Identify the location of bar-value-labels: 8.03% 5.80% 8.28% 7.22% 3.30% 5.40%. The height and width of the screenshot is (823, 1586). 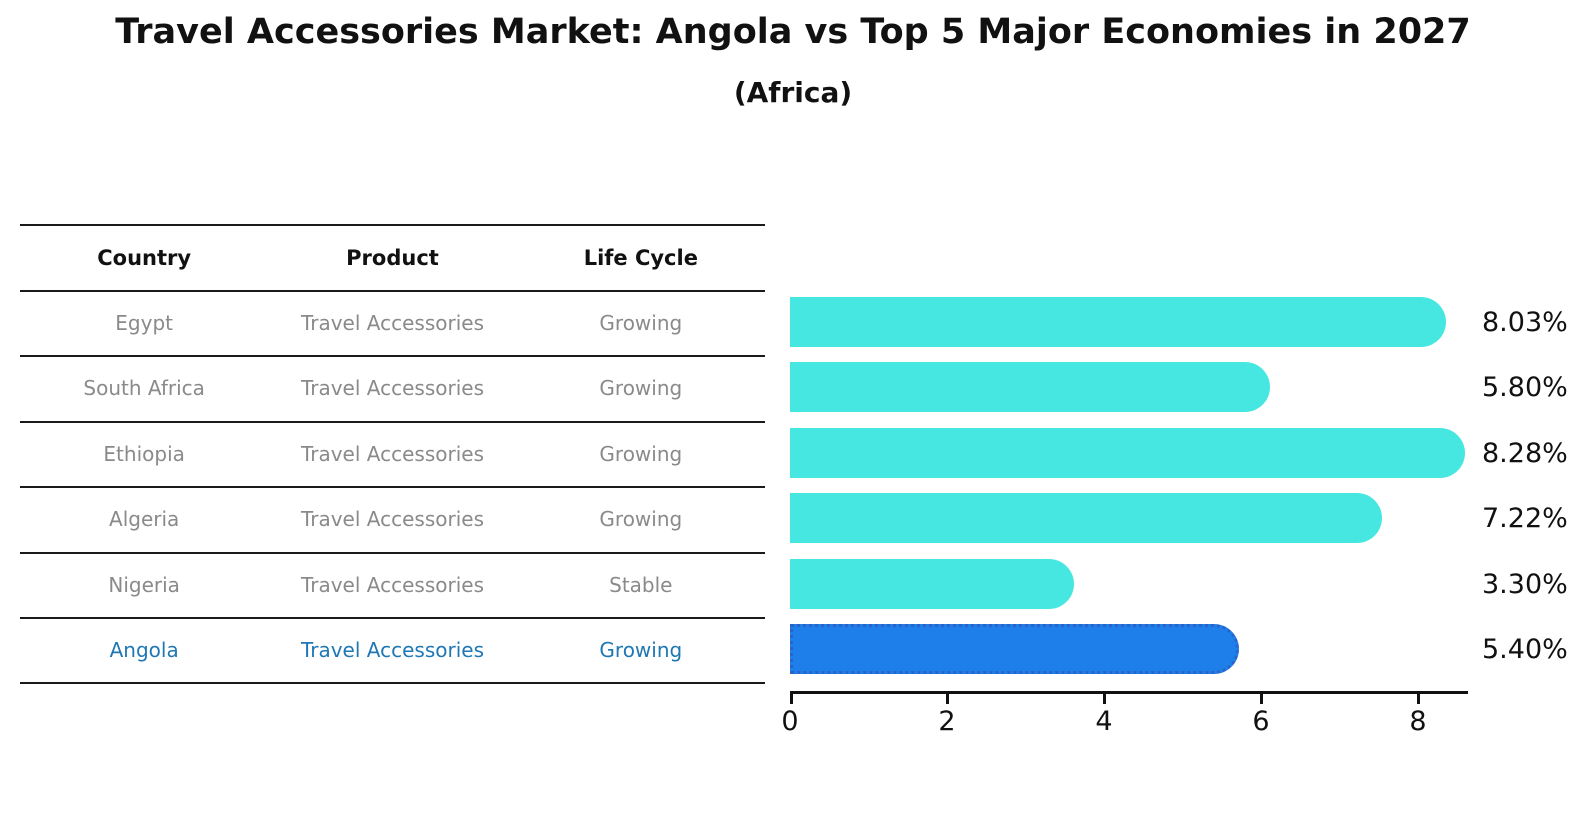
(1534, 486).